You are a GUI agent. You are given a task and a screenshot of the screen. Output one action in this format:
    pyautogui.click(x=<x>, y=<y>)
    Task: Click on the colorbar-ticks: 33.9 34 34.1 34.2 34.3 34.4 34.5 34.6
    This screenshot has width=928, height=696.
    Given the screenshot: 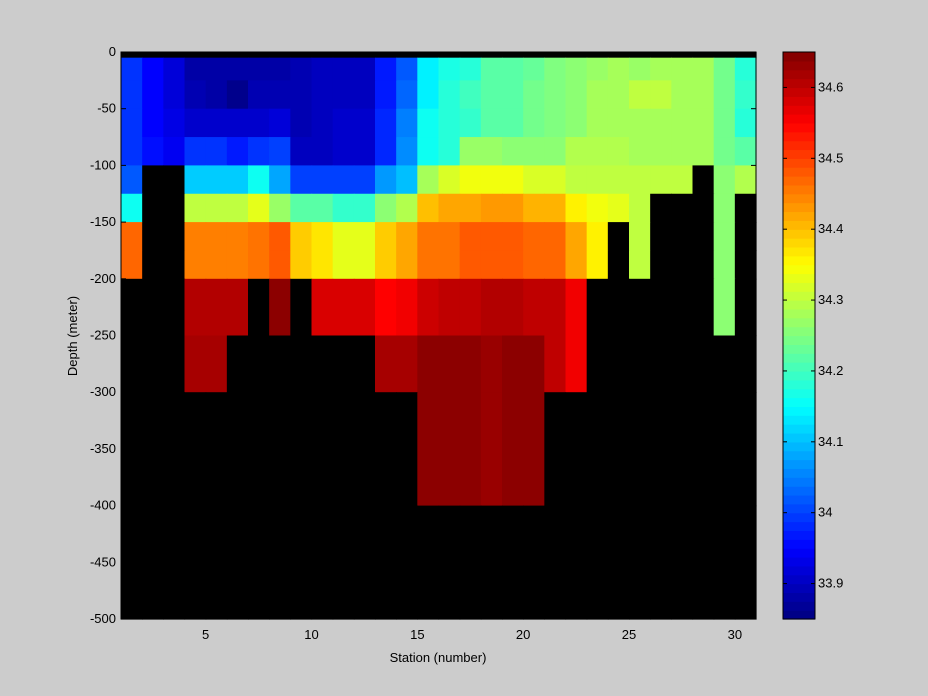 What is the action you would take?
    pyautogui.click(x=813, y=335)
    